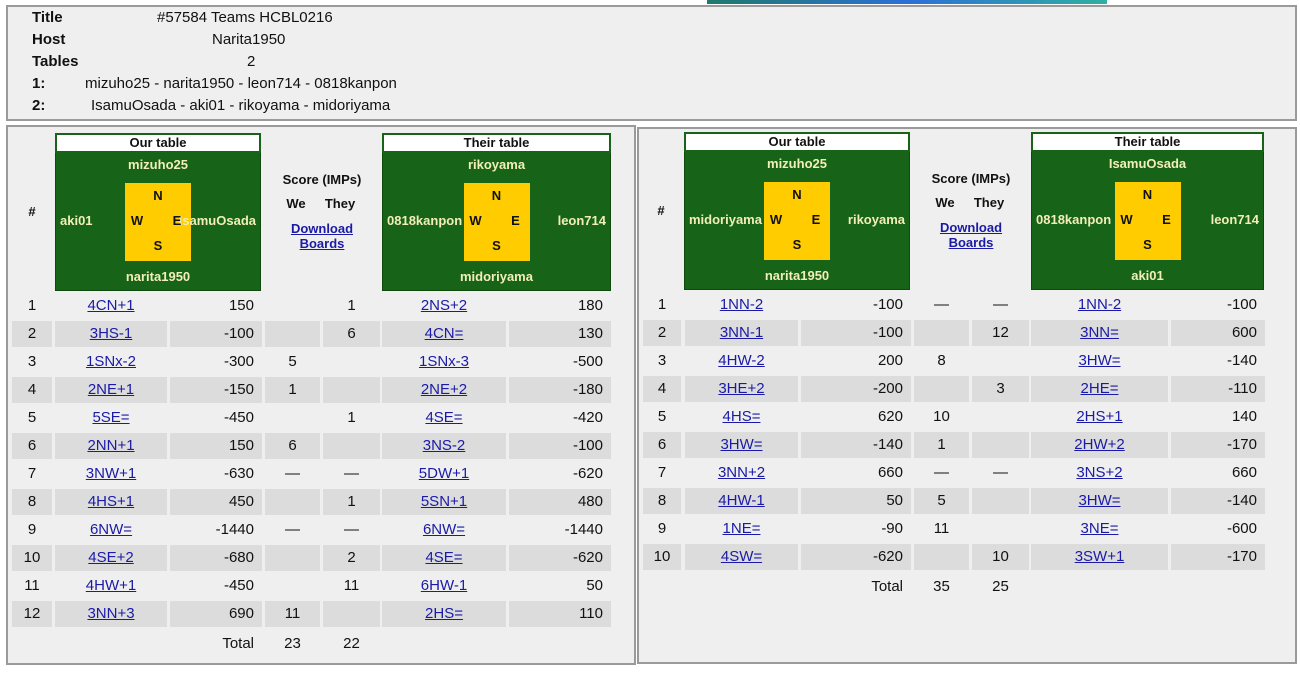 The width and height of the screenshot is (1300, 673). I want to click on contract-link: 3NN+3, so click(111, 613).